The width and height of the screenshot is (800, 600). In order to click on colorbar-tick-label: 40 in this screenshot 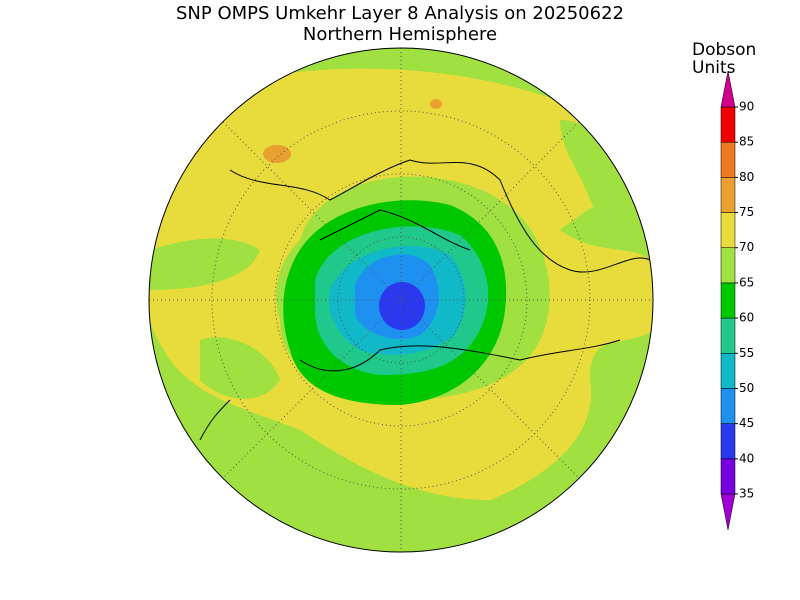, I will do `click(746, 458)`.